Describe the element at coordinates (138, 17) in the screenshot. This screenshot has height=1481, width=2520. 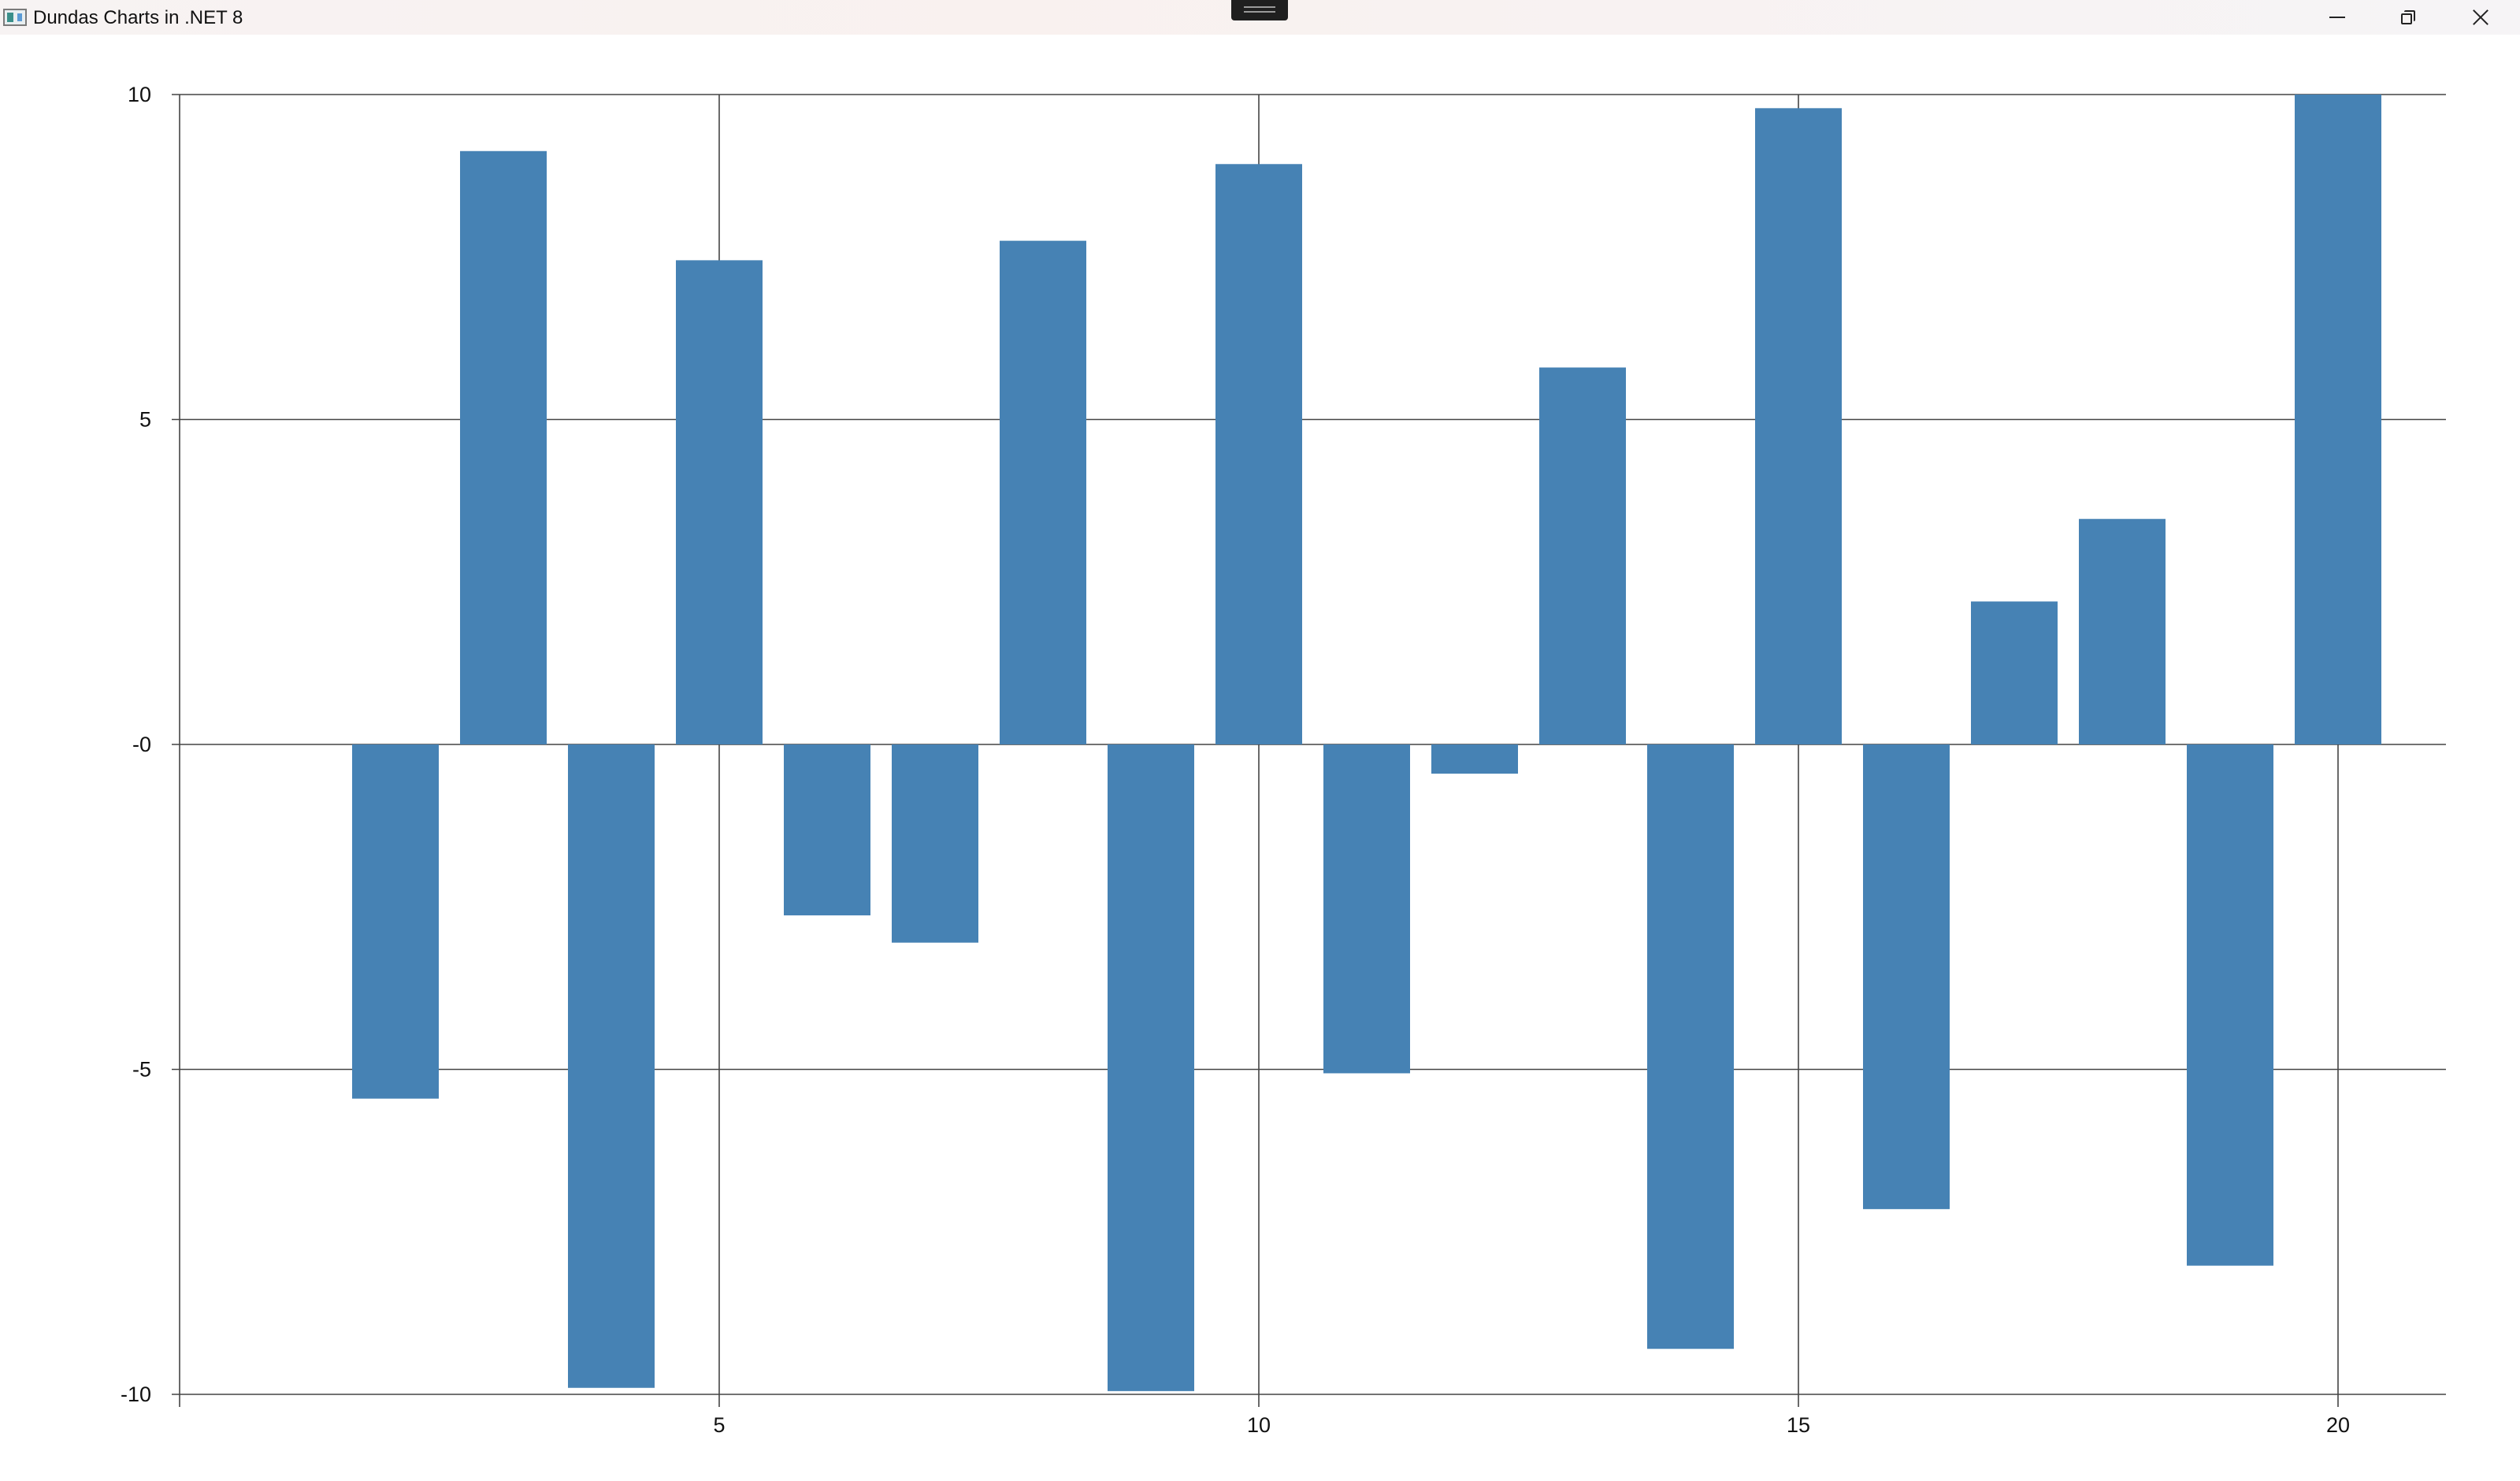
I see `window-title: Dundas Charts in .NET 8` at that location.